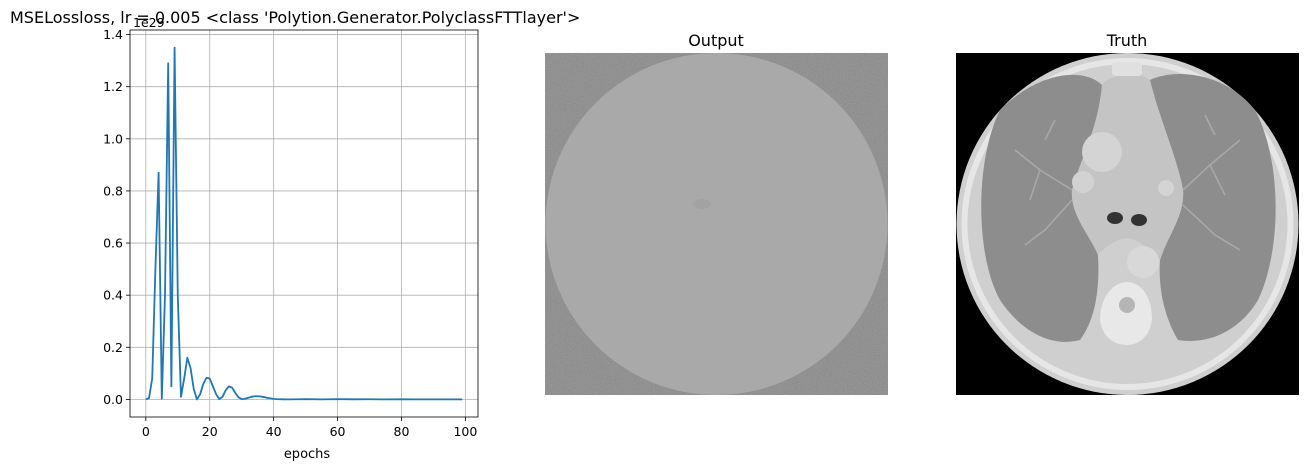 This screenshot has height=470, width=1308. What do you see at coordinates (113, 190) in the screenshot?
I see `y-tick-label: 0.8` at bounding box center [113, 190].